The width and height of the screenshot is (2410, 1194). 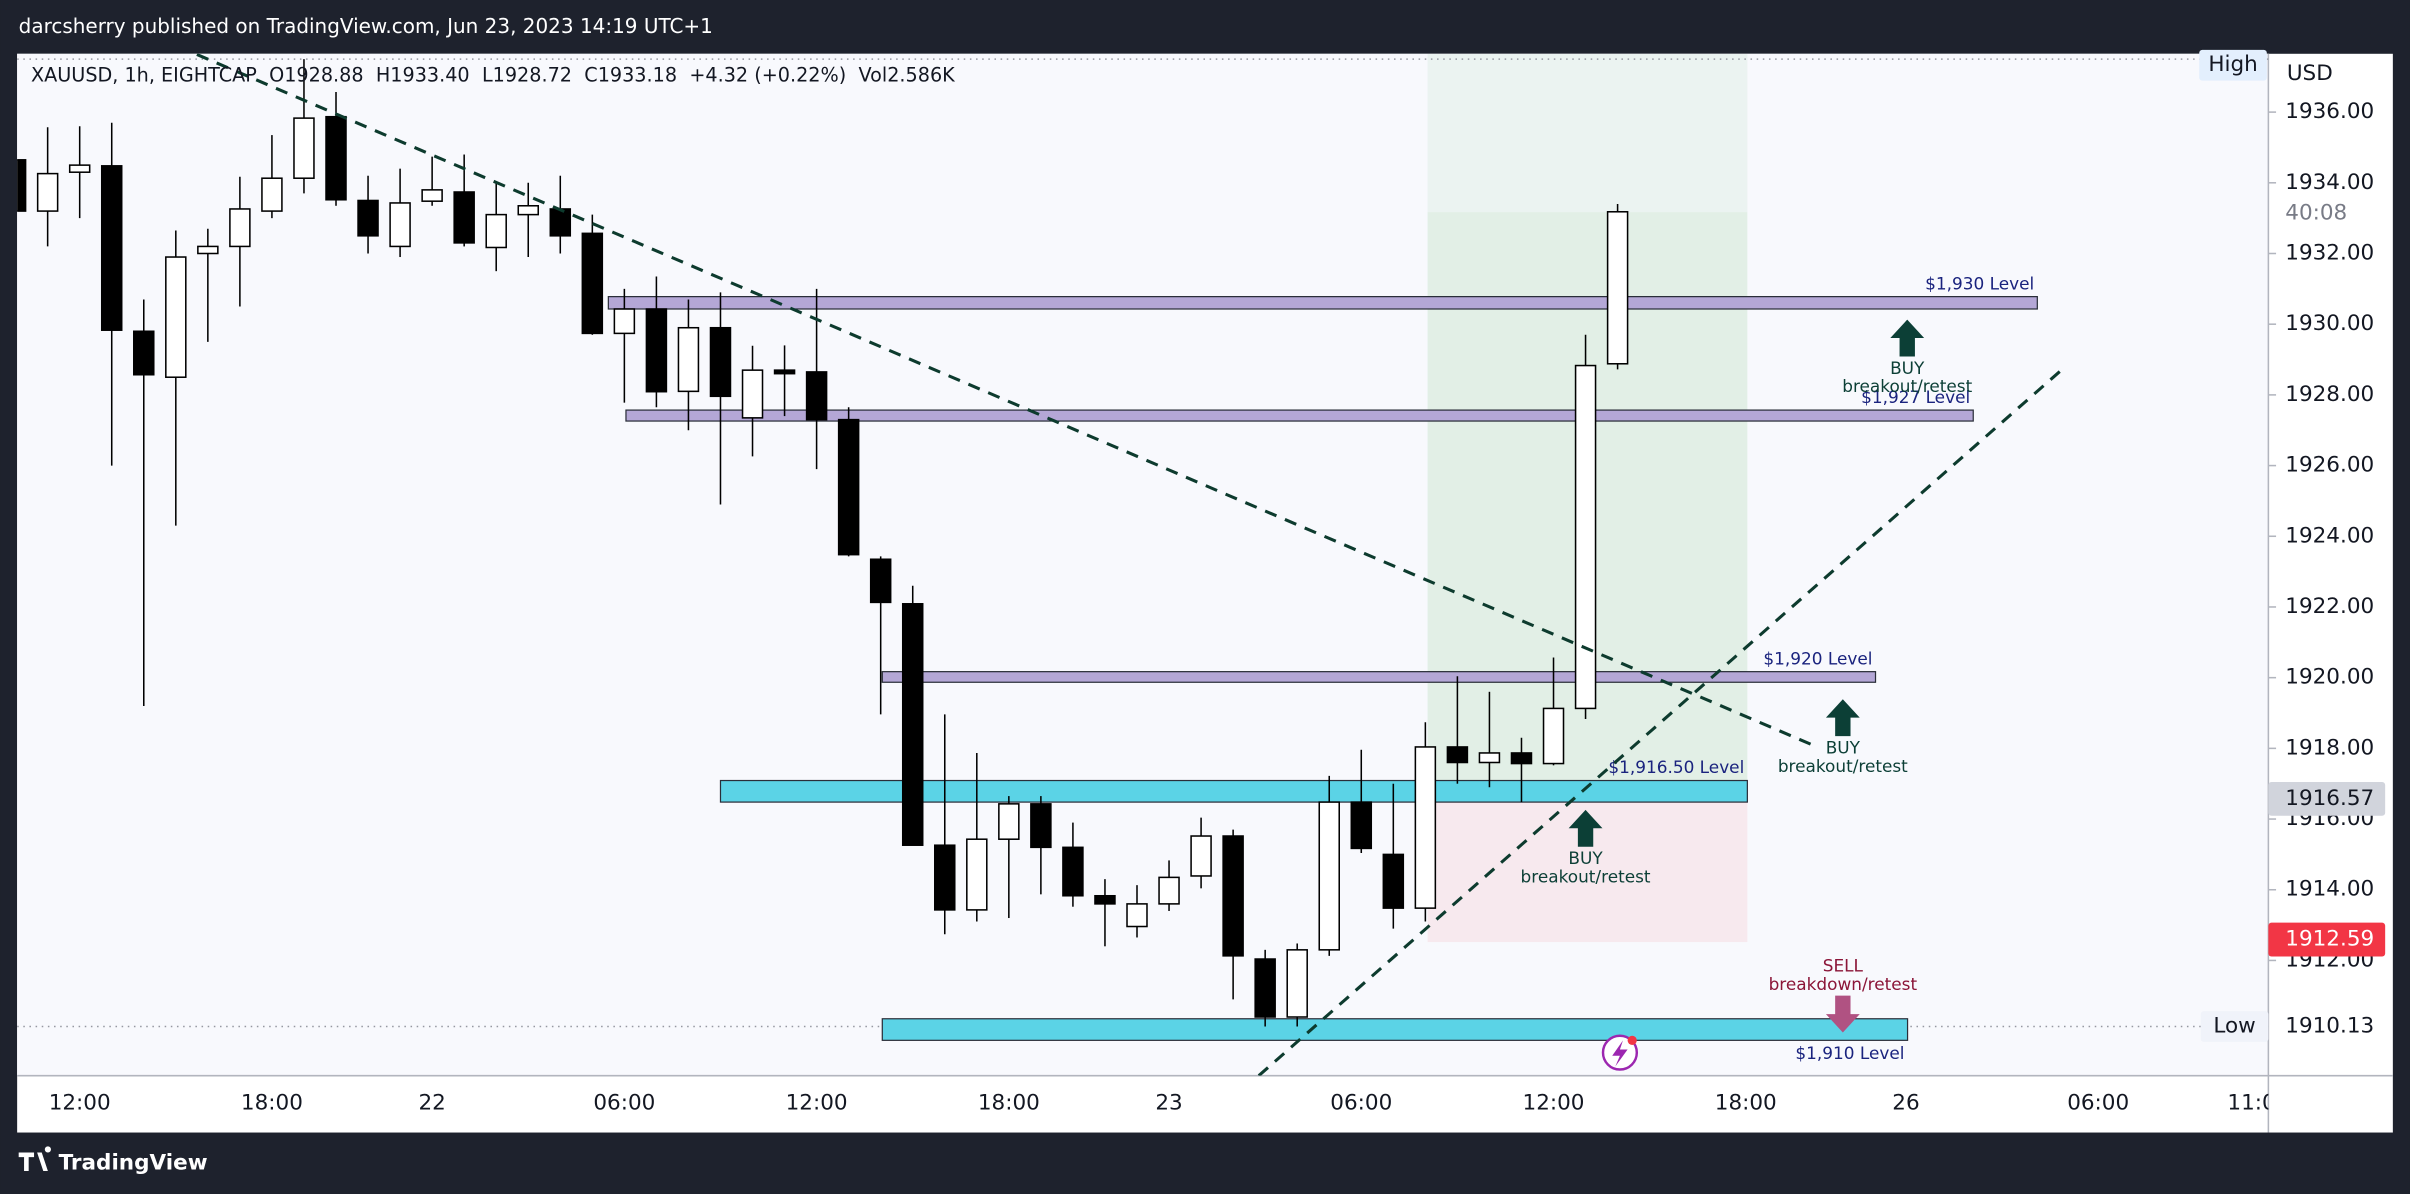 I want to click on signal-label: SELL, so click(x=1843, y=965).